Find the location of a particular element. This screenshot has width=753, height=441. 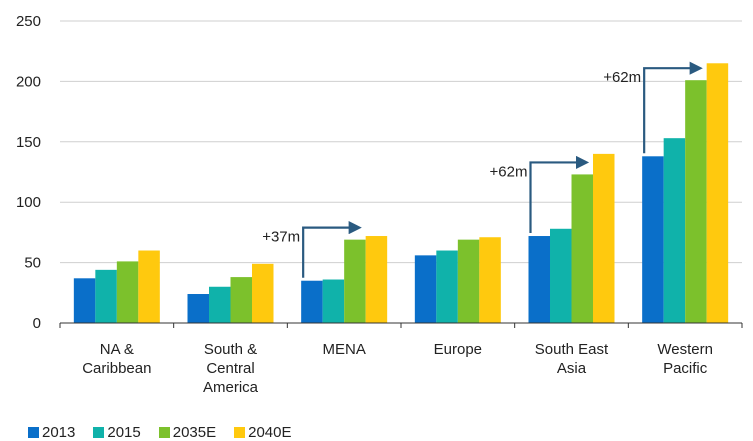

x-tick-label: South & Central America is located at coordinates (231, 368).